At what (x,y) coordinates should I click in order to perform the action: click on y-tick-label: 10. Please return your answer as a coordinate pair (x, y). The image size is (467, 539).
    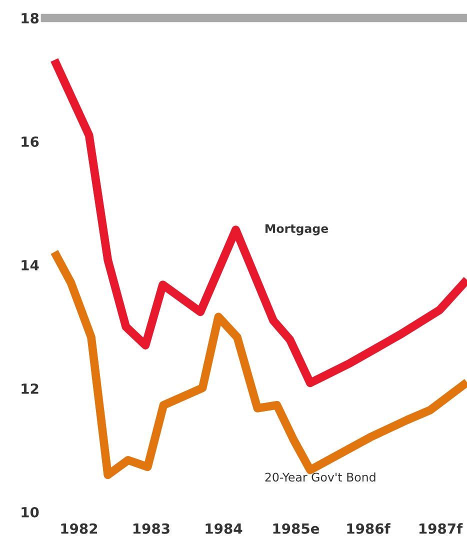
    Looking at the image, I should click on (30, 512).